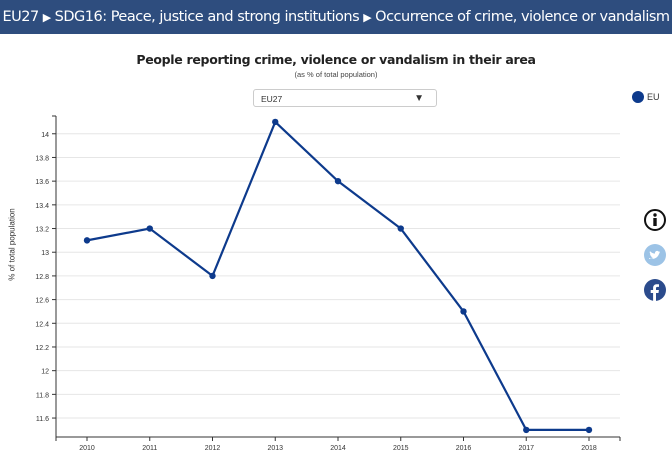  I want to click on x-tick-label: 2015, so click(401, 448).